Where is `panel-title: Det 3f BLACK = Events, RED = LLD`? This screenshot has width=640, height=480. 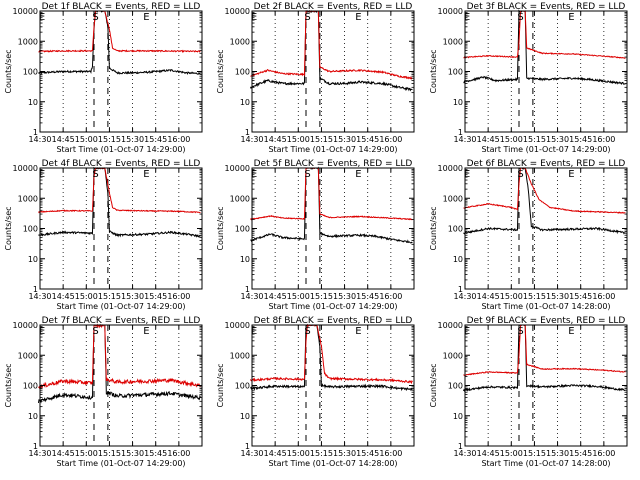 panel-title: Det 3f BLACK = Events, RED = LLD is located at coordinates (546, 7).